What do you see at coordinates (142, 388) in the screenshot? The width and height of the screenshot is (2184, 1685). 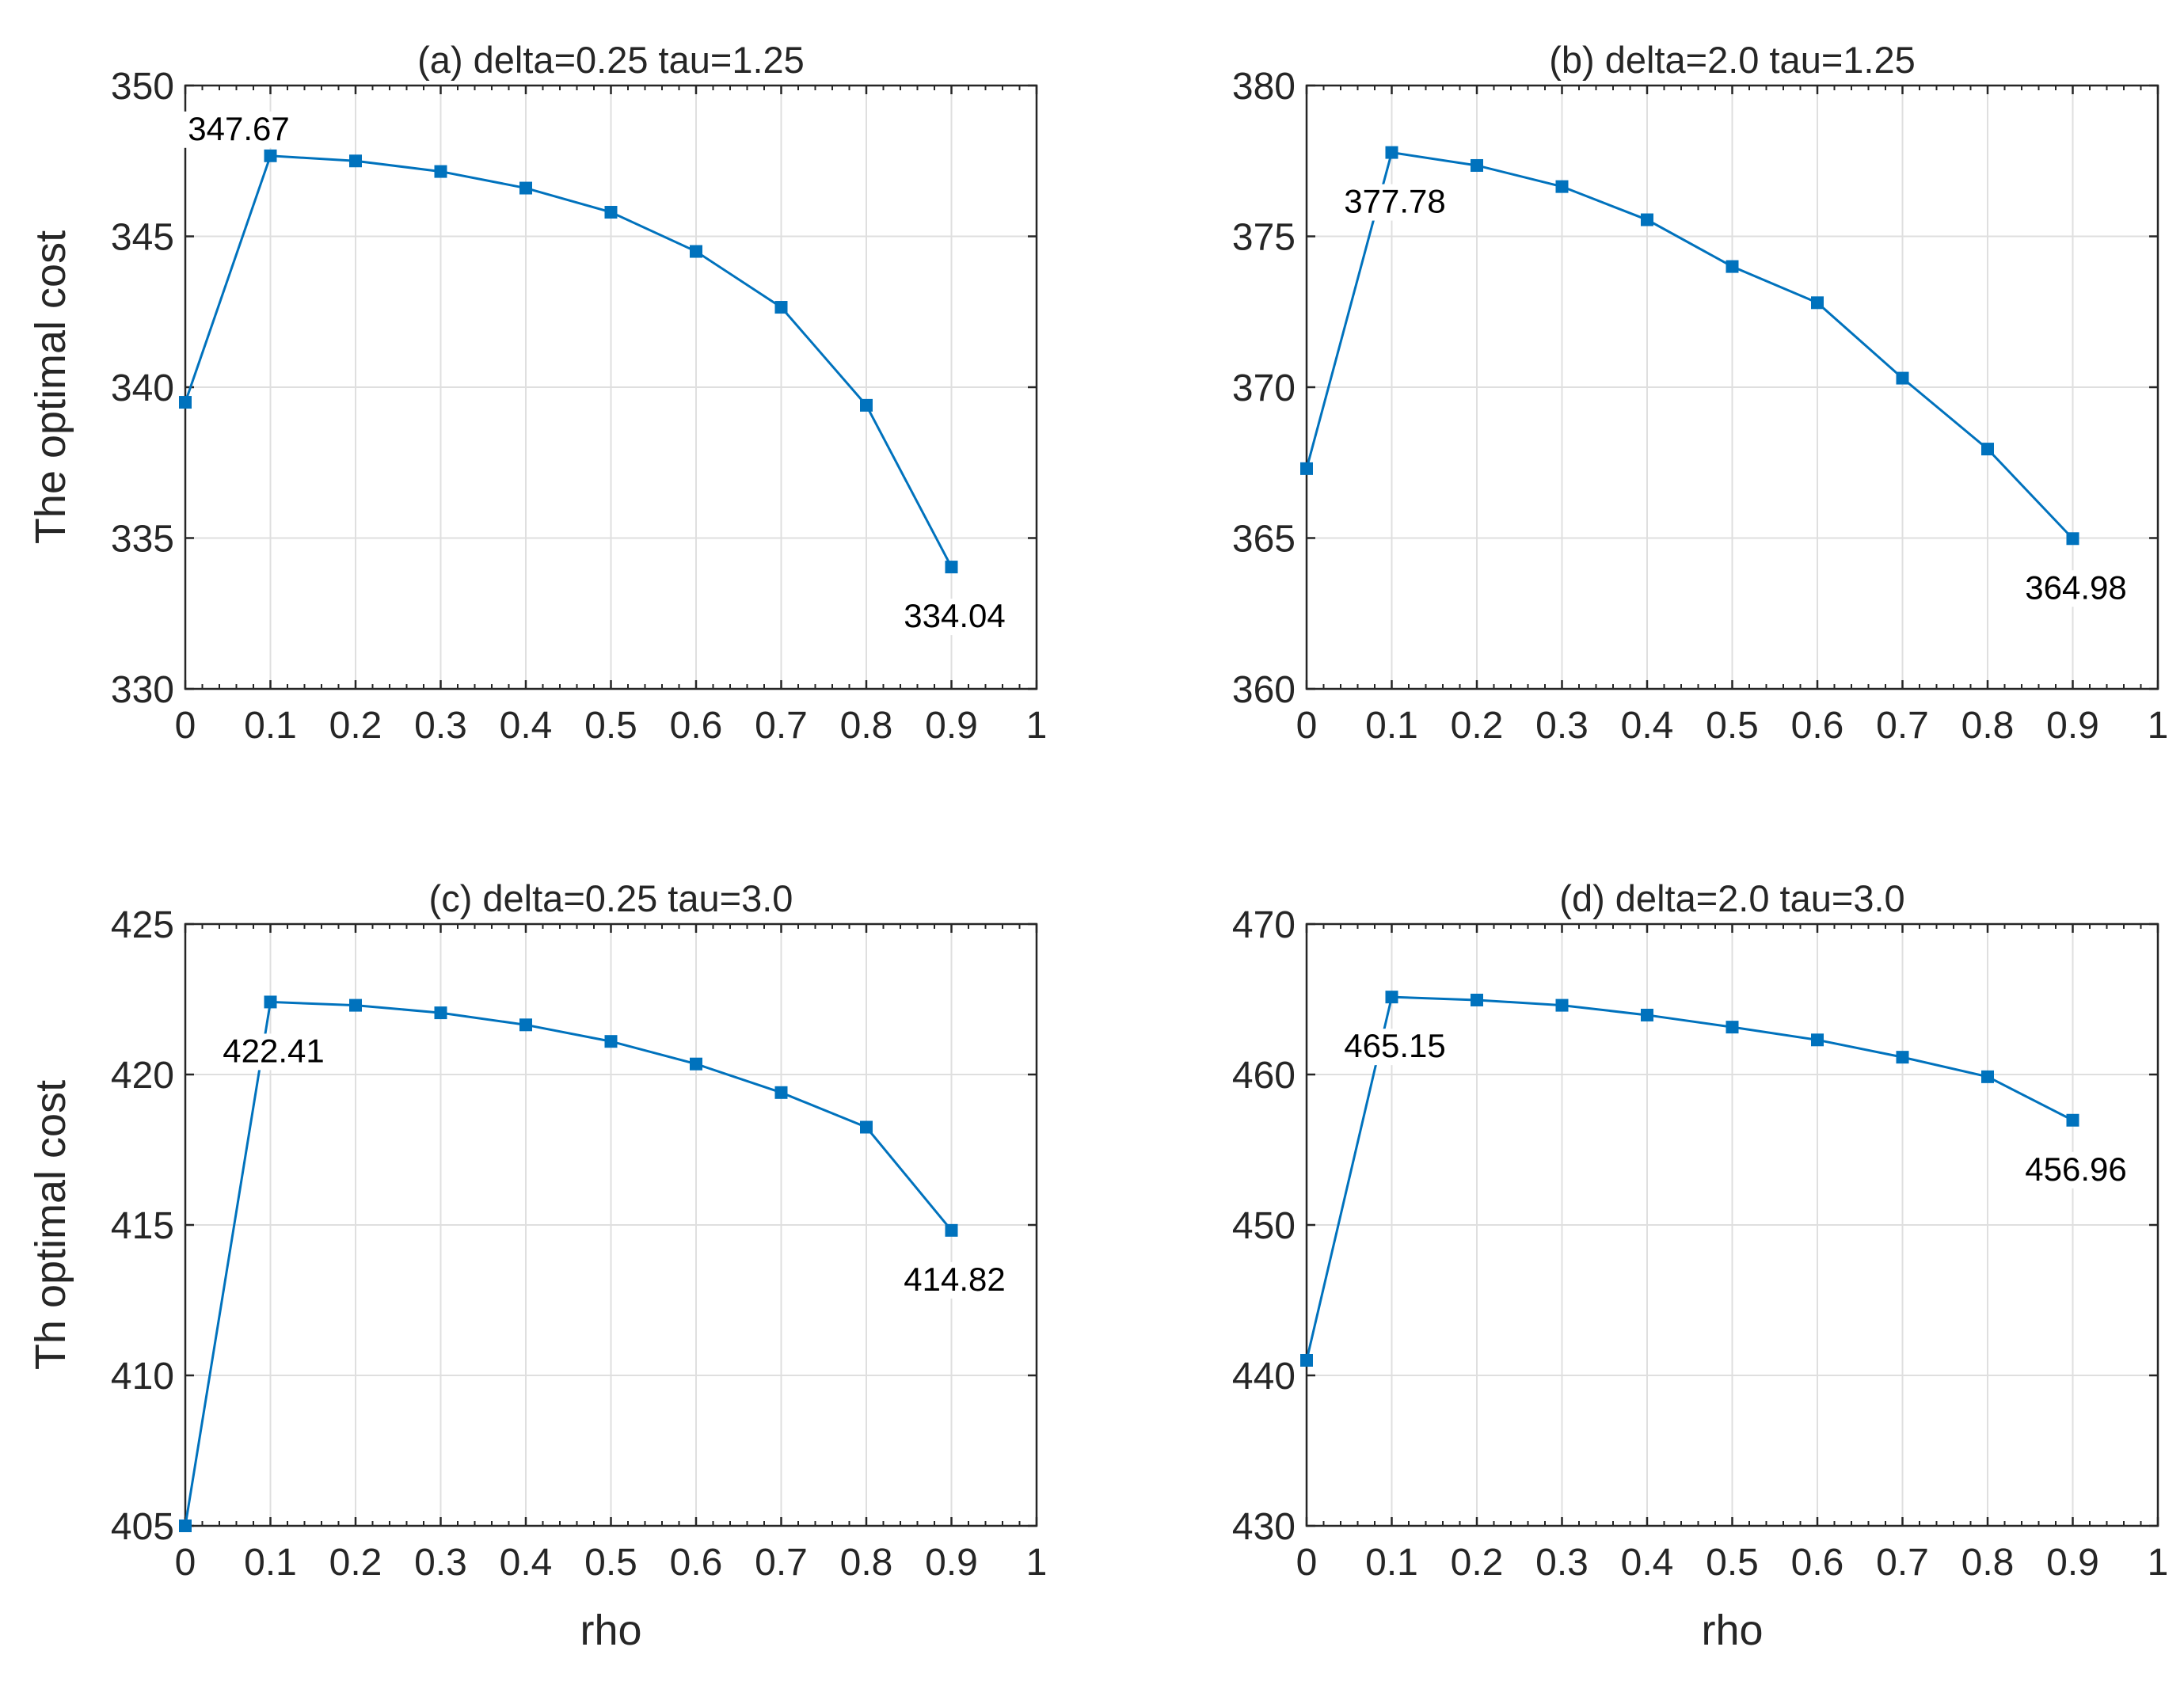 I see `y-tick-label: 340` at bounding box center [142, 388].